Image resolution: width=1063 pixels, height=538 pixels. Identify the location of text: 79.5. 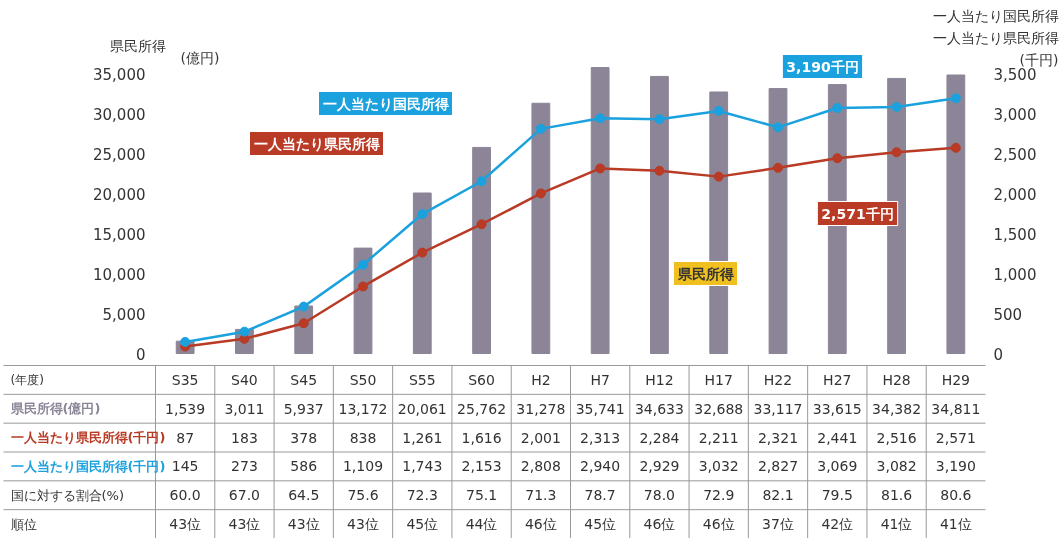
(837, 495).